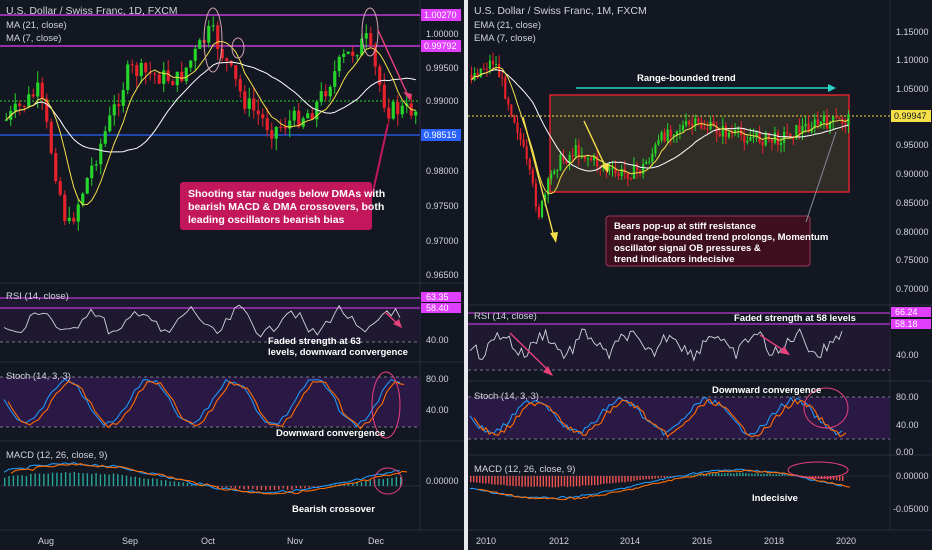 This screenshot has width=932, height=550. I want to click on ema7-line, so click(660, 131).